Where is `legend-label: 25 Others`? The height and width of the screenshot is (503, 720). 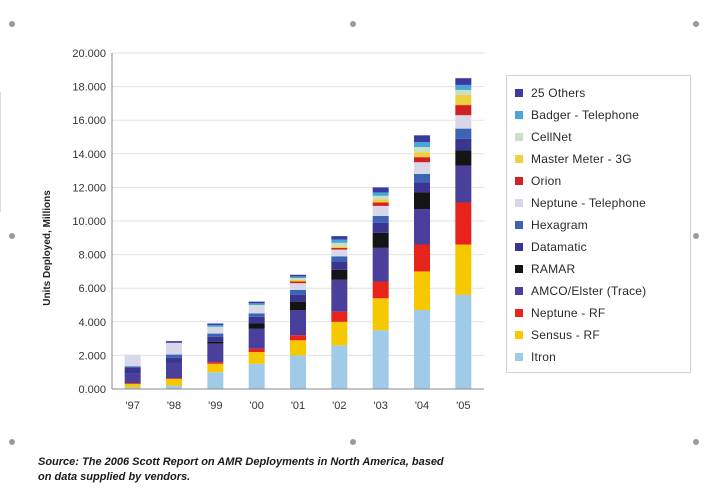
legend-label: 25 Others is located at coordinates (558, 93).